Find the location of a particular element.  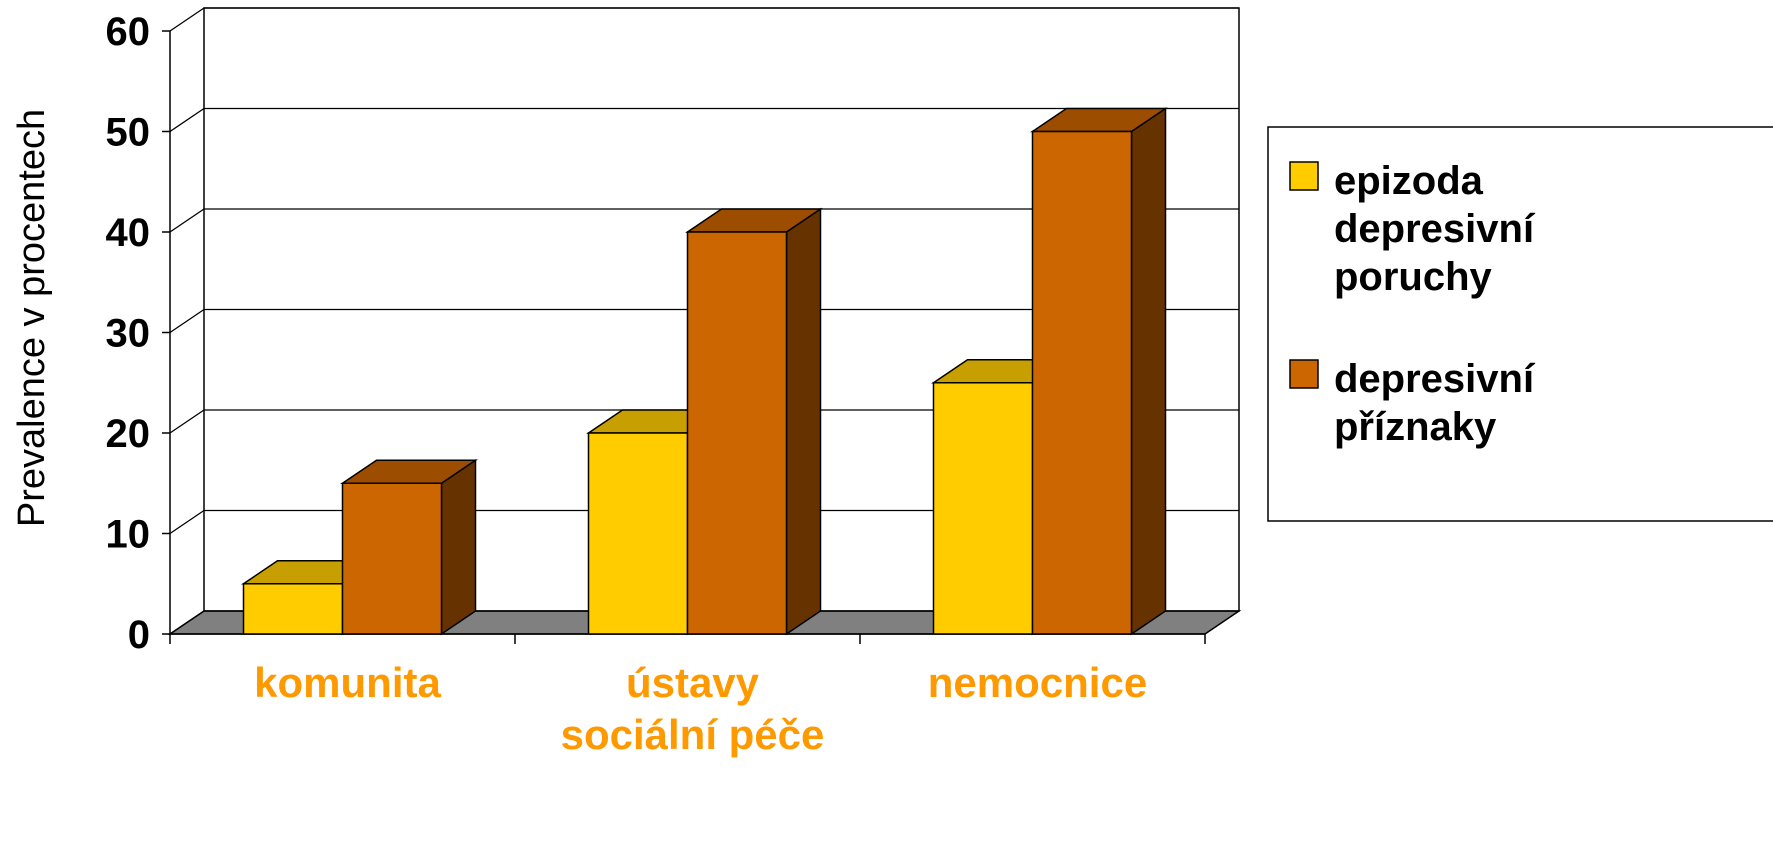

x-category-label: komunita is located at coordinates (347, 682).